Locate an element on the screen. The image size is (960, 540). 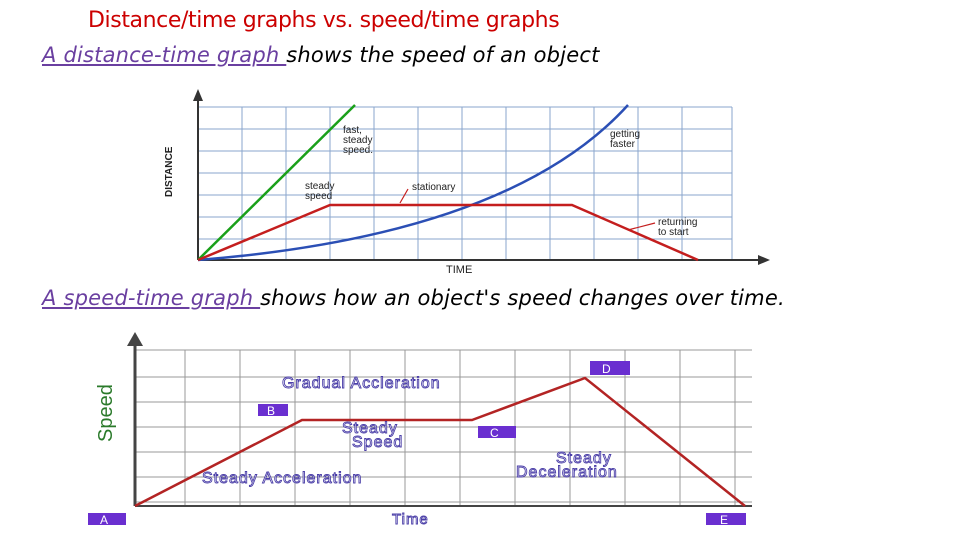
point-d-box is located at coordinates (610, 368).